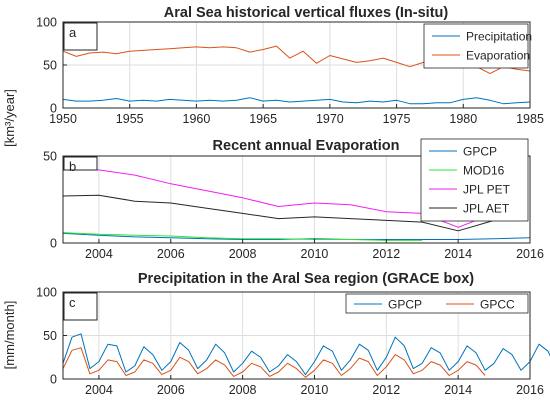 The width and height of the screenshot is (550, 406). I want to click on panel-b-title: Recent annual Evaporation, so click(306, 146).